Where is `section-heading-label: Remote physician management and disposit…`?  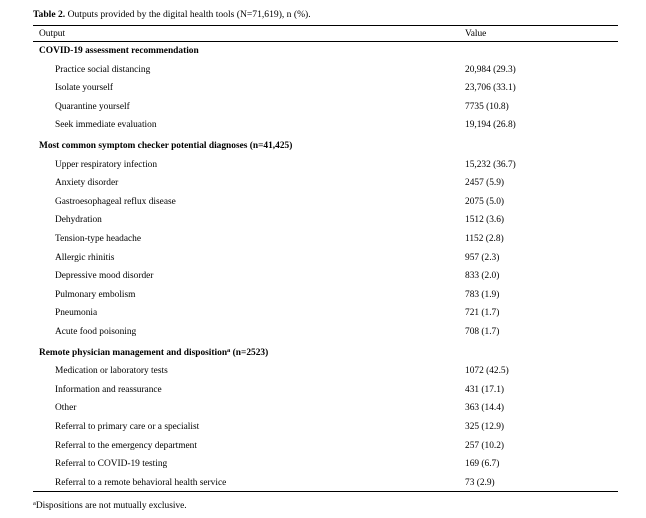
section-heading-label: Remote physician management and disposit… is located at coordinates (153, 353).